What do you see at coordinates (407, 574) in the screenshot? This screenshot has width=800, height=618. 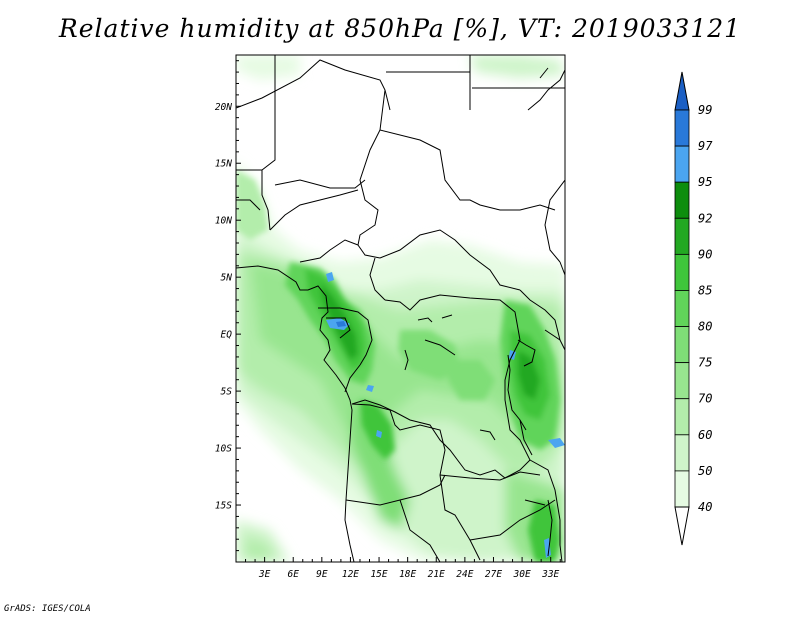 I see `lon-tick-label: 18E` at bounding box center [407, 574].